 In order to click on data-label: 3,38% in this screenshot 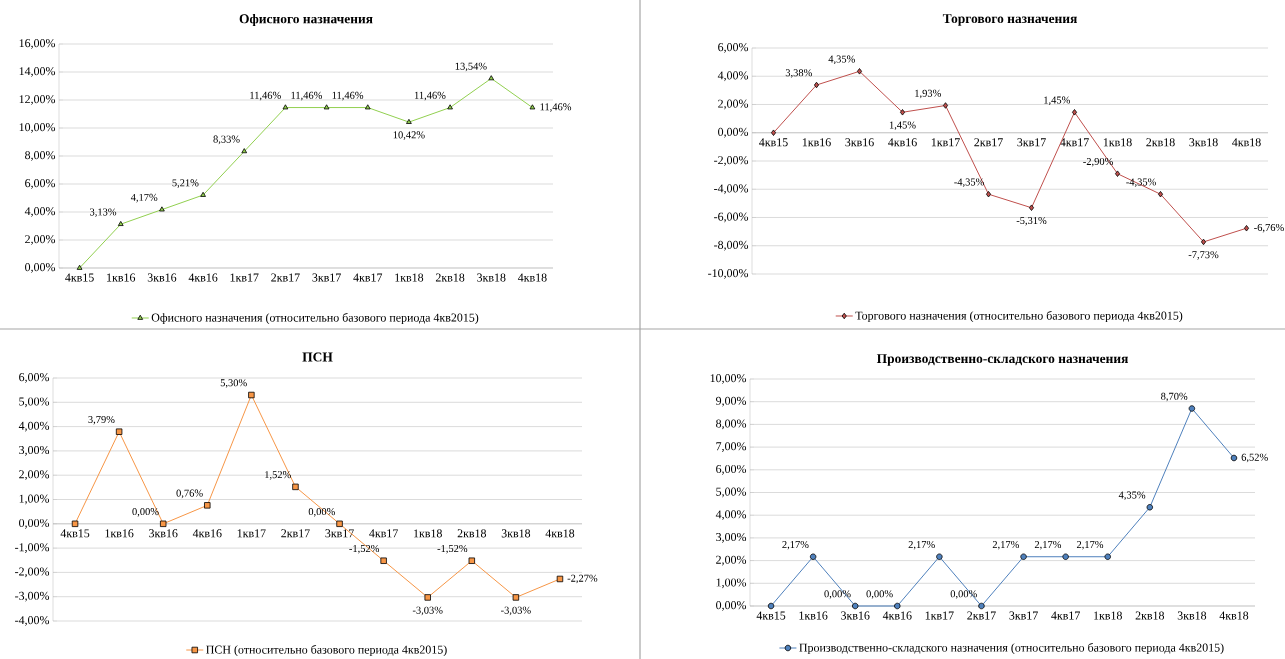, I will do `click(798, 73)`.